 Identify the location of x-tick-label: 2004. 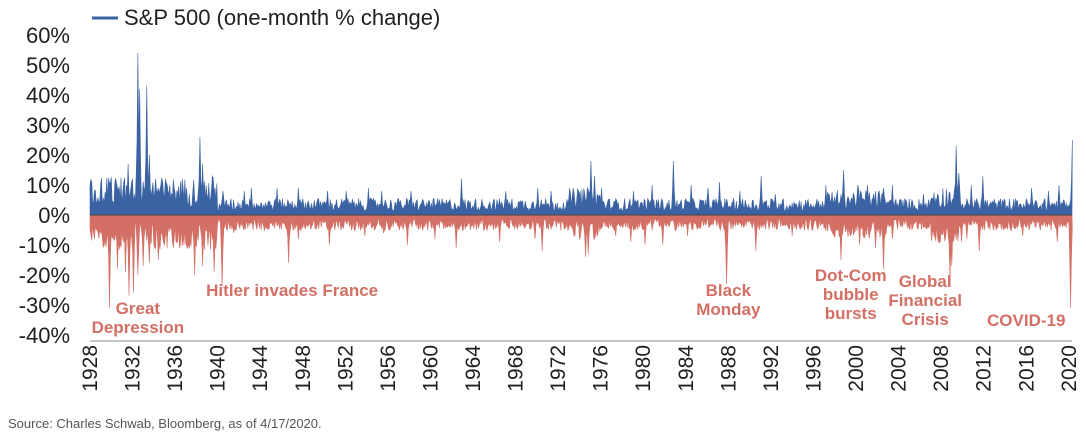
(899, 368).